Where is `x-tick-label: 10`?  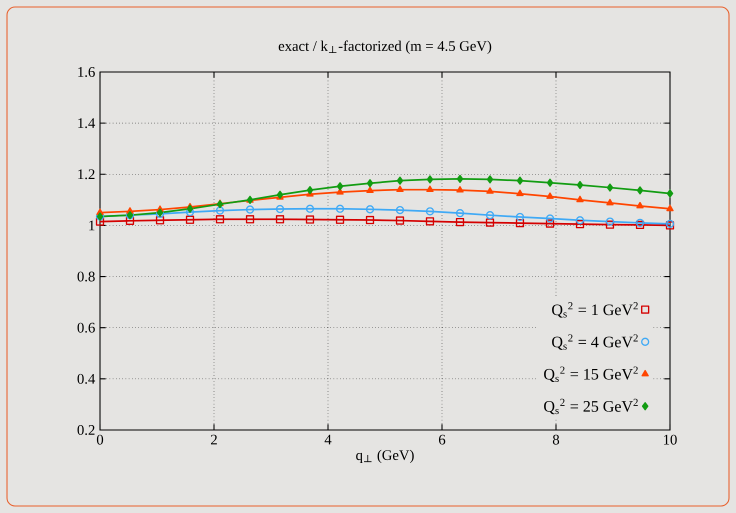
x-tick-label: 10 is located at coordinates (670, 439).